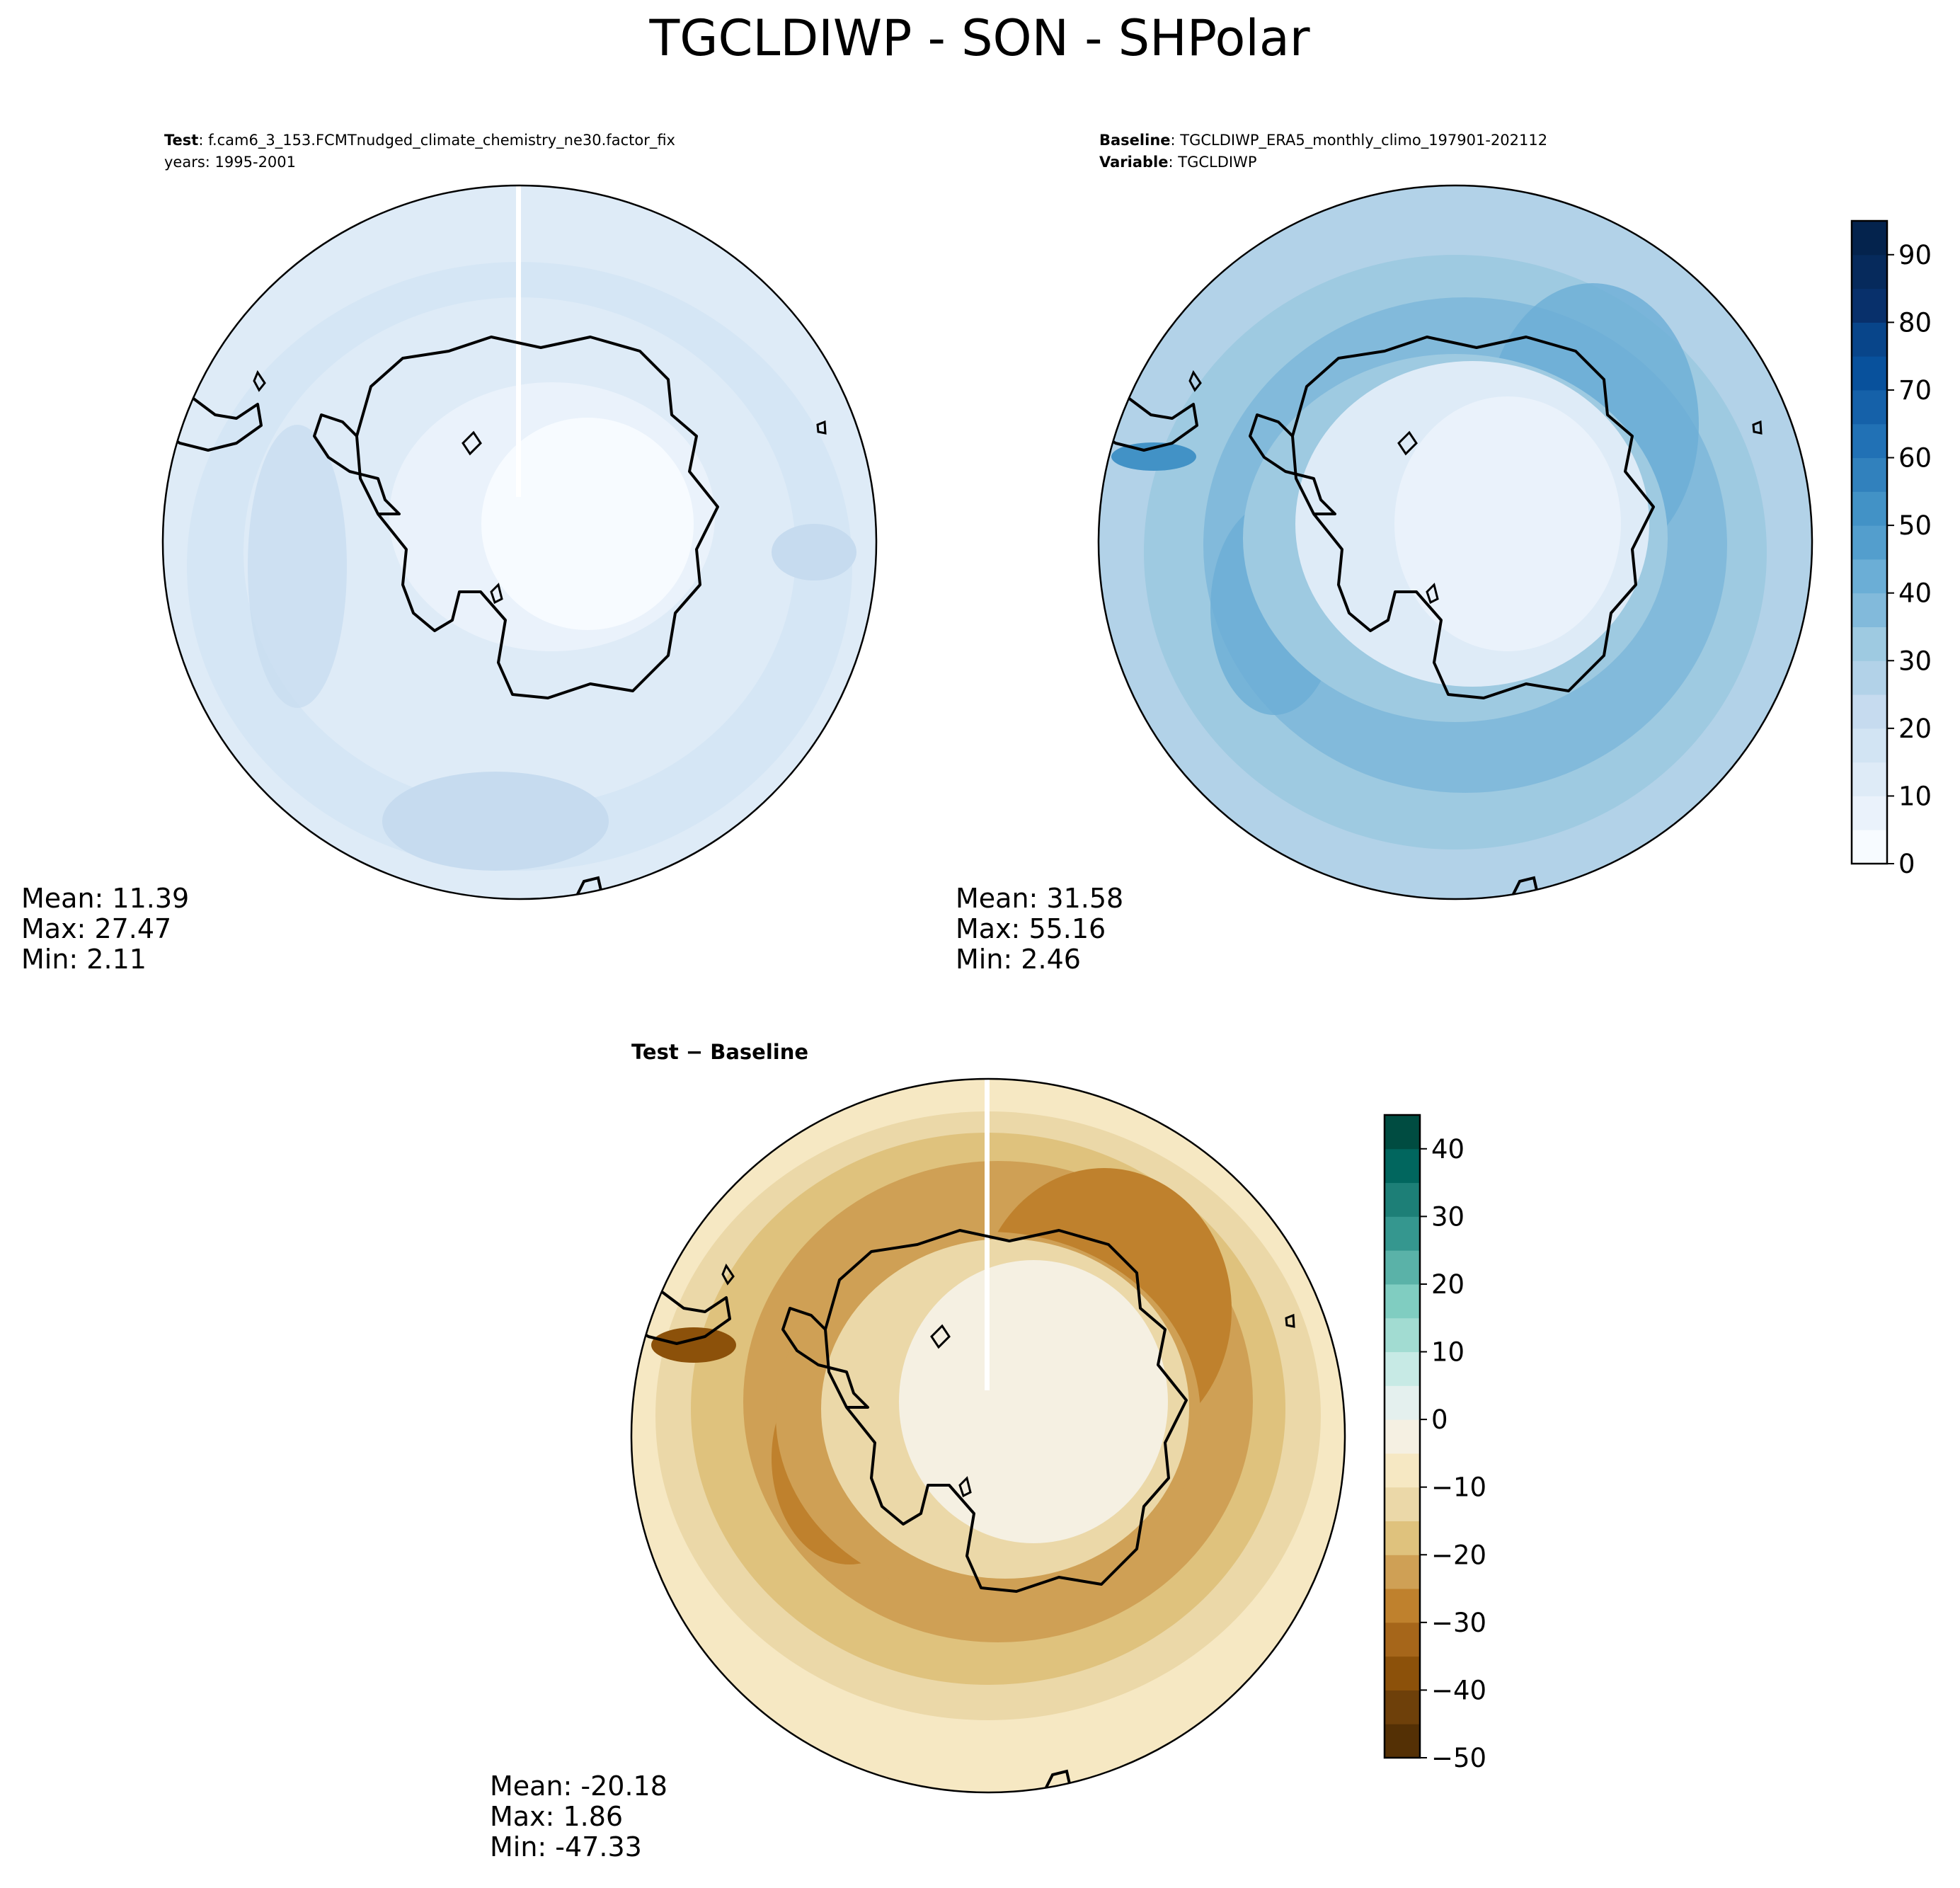  What do you see at coordinates (1448, 1150) in the screenshot?
I see `diff-colorbar-tick-label: 40` at bounding box center [1448, 1150].